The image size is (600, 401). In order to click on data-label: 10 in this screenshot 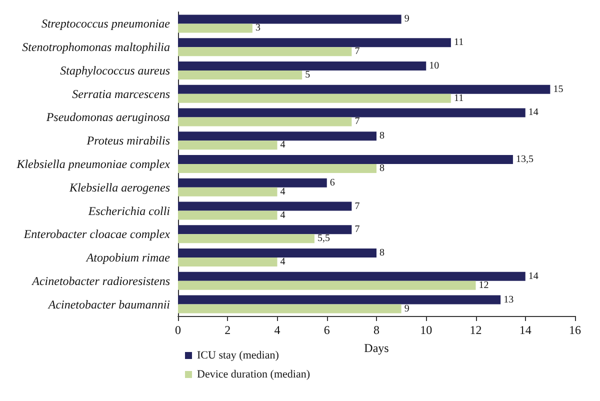, I will do `click(434, 66)`.